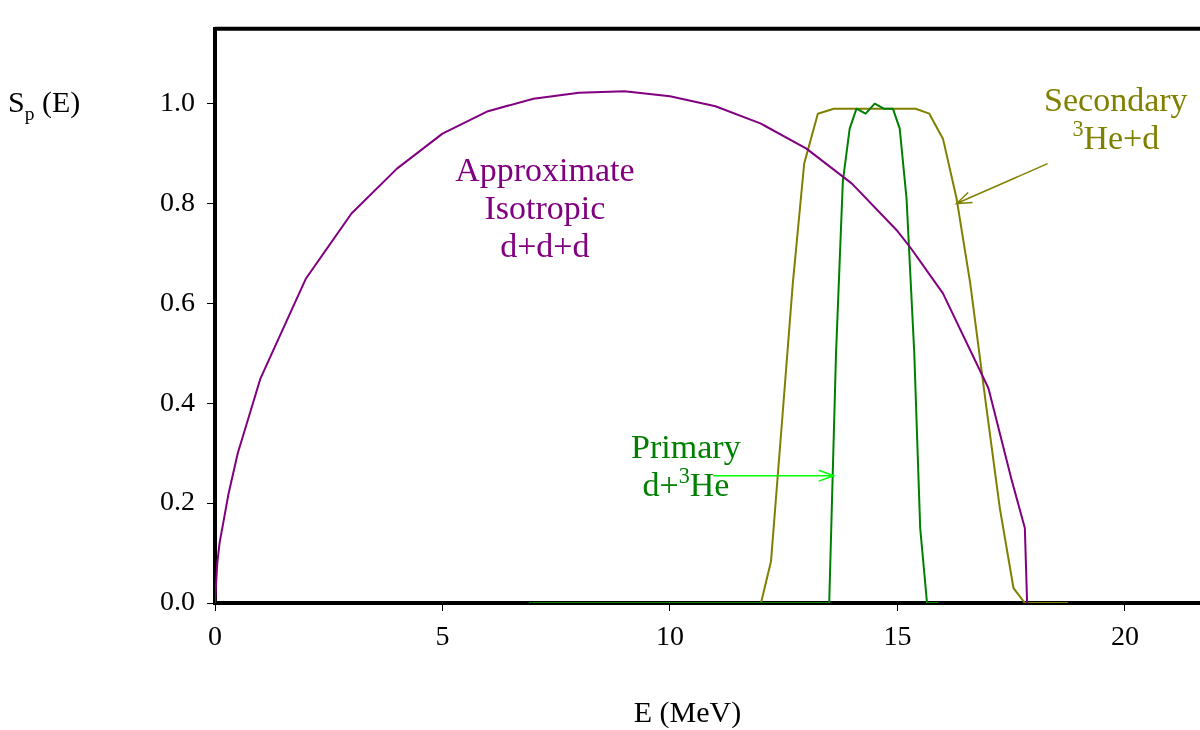 The image size is (1200, 730). What do you see at coordinates (1124, 636) in the screenshot?
I see `x-tick-label: 20` at bounding box center [1124, 636].